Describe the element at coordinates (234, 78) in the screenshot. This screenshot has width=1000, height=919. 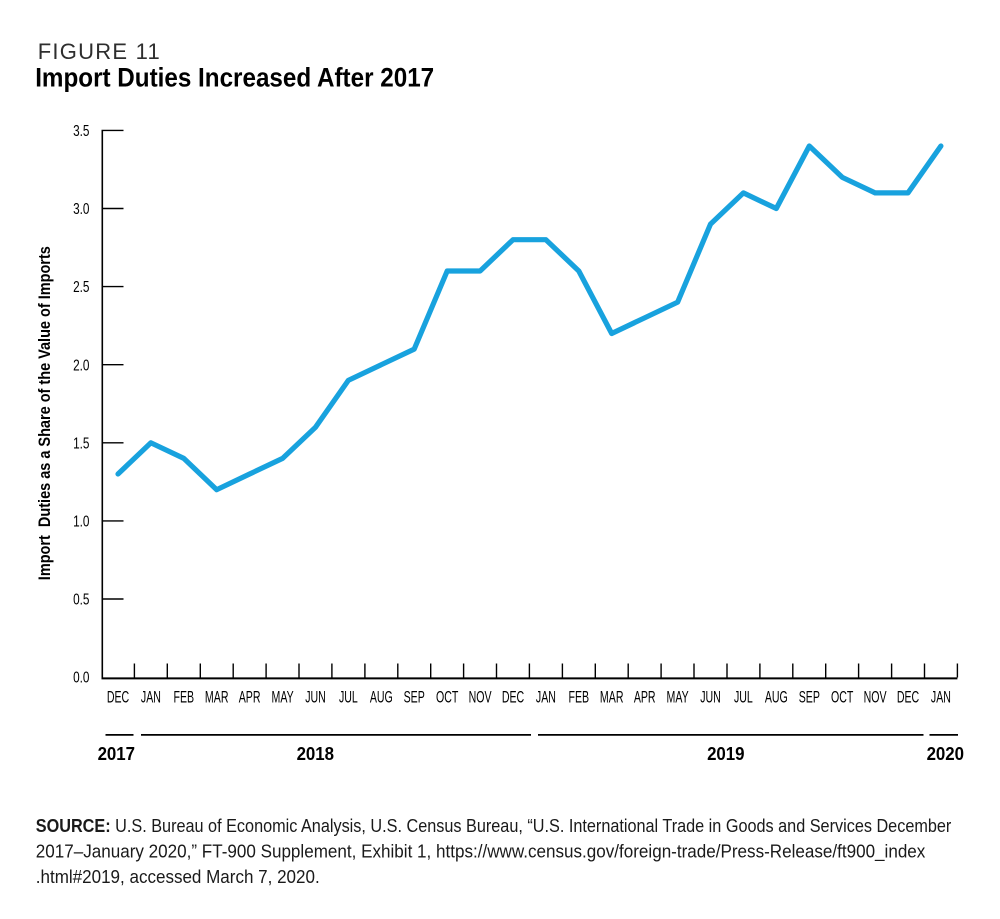
I see `svg-text:Import Duties Increased After: Import Duties Increased After 2017` at that location.